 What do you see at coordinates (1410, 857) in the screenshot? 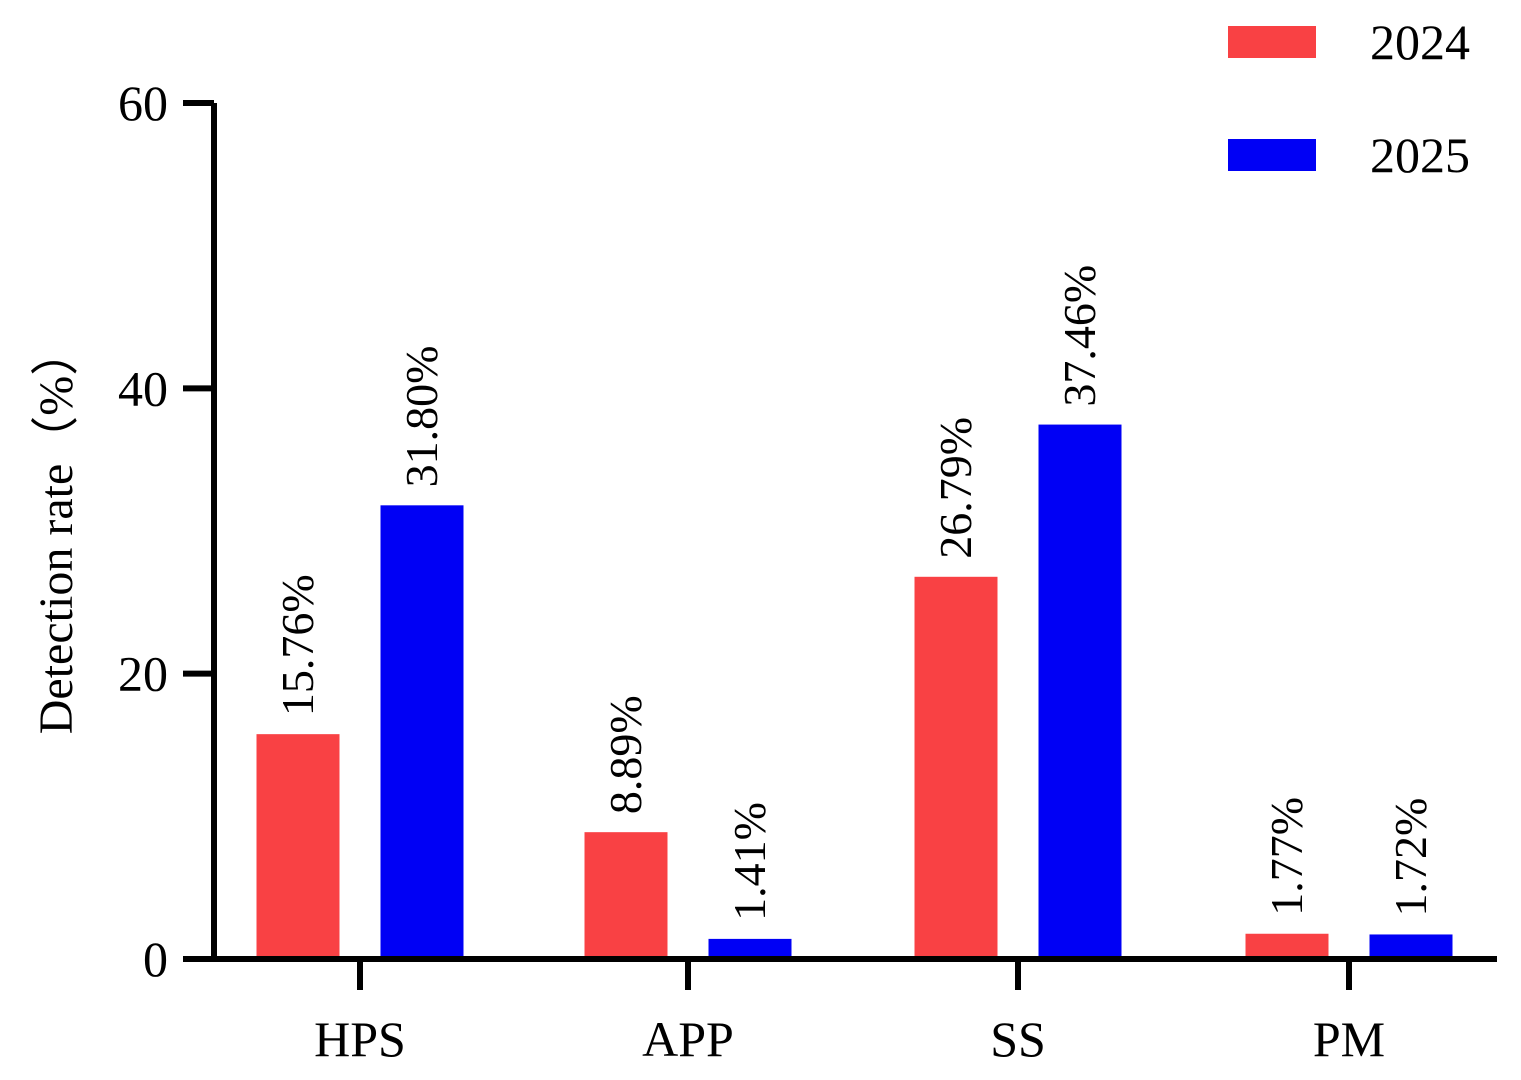
I see `data-label-pm-2025: 1.72%` at bounding box center [1410, 857].